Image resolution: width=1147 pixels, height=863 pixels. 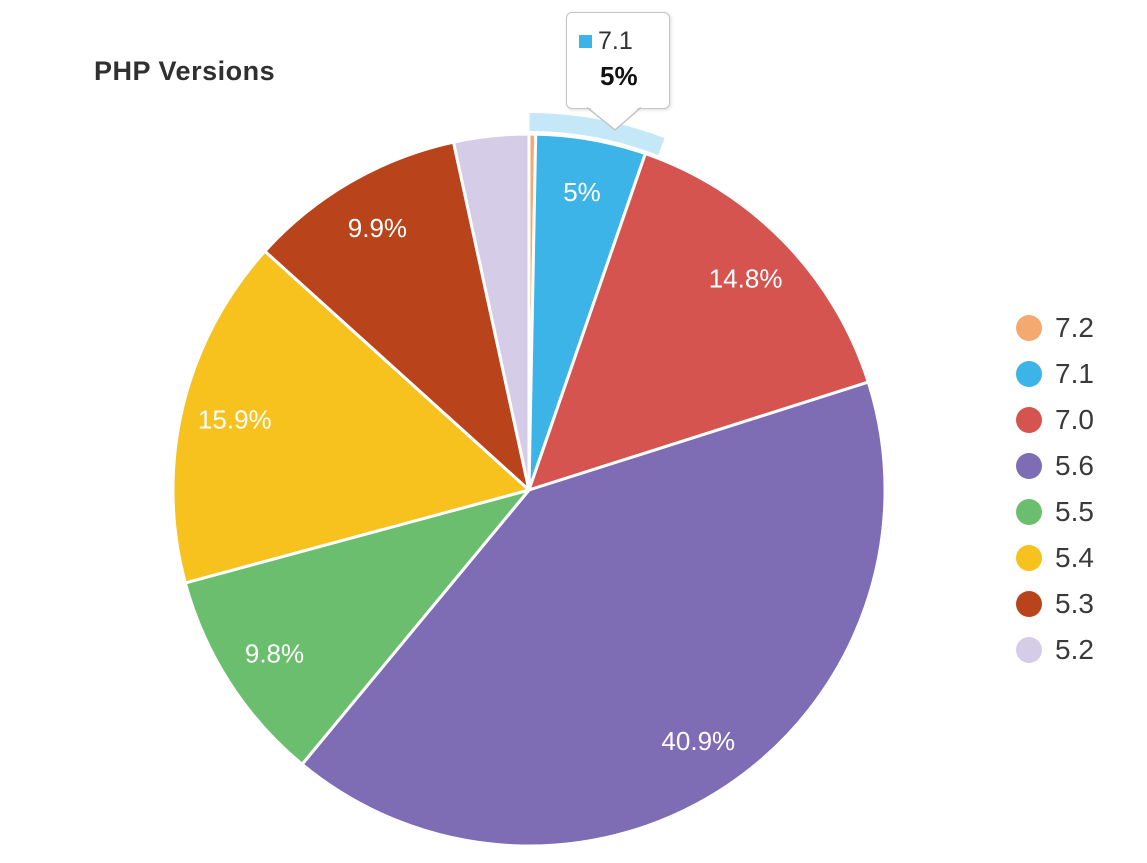 I want to click on slice-label-5.3: 9.9%, so click(x=377, y=228).